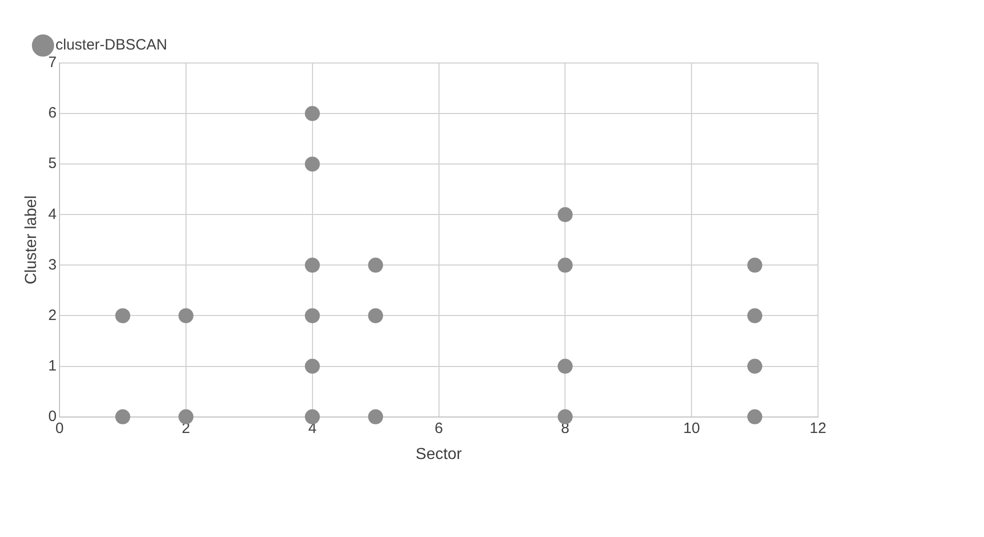  What do you see at coordinates (438, 428) in the screenshot?
I see `x-tick-label: 6` at bounding box center [438, 428].